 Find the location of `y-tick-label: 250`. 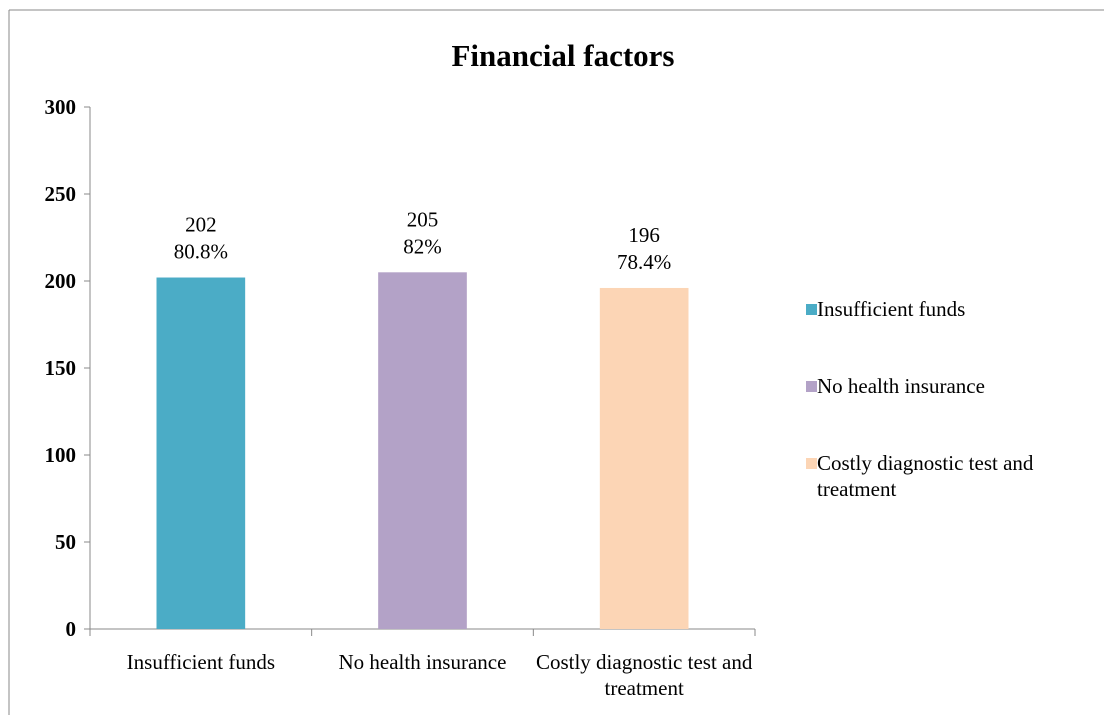

y-tick-label: 250 is located at coordinates (61, 194).